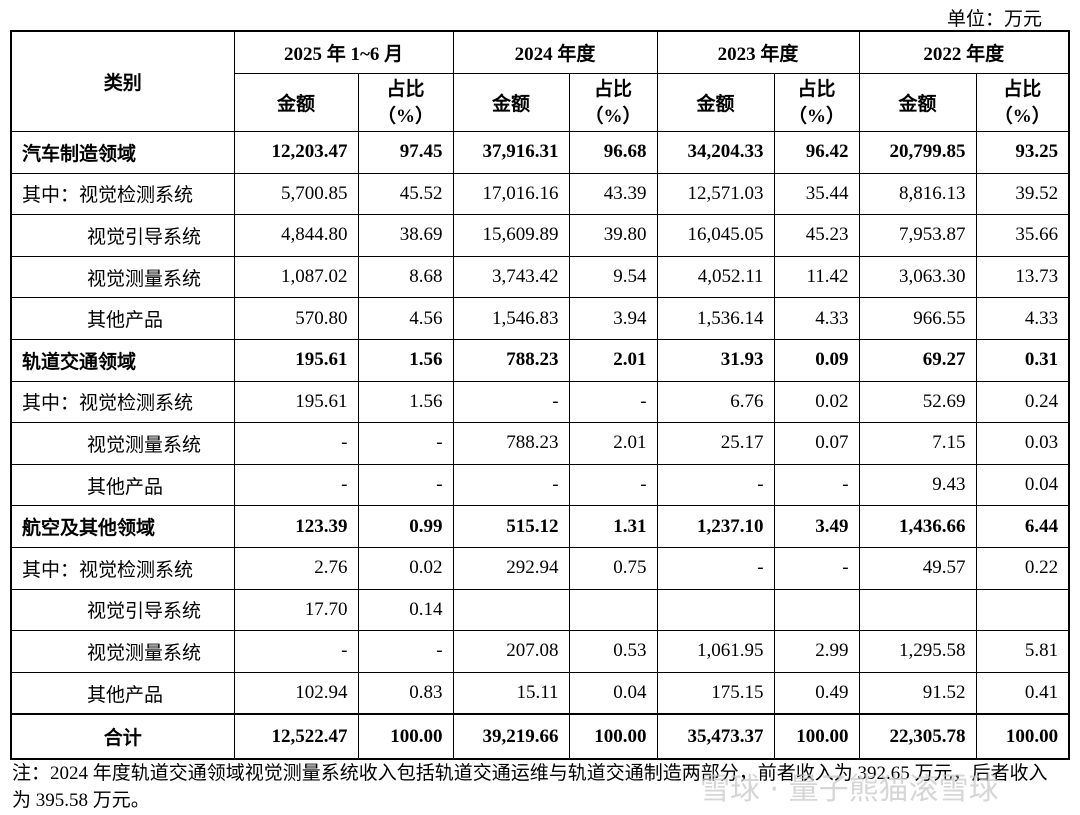 Image resolution: width=1080 pixels, height=815 pixels. I want to click on cell: 0.07, so click(816, 443).